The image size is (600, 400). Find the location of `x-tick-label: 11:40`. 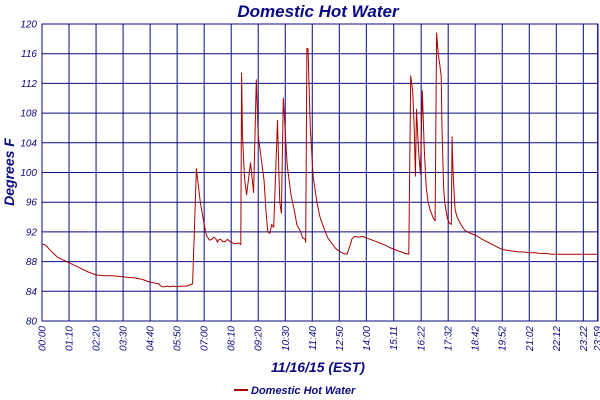

x-tick-label: 11:40 is located at coordinates (313, 338).